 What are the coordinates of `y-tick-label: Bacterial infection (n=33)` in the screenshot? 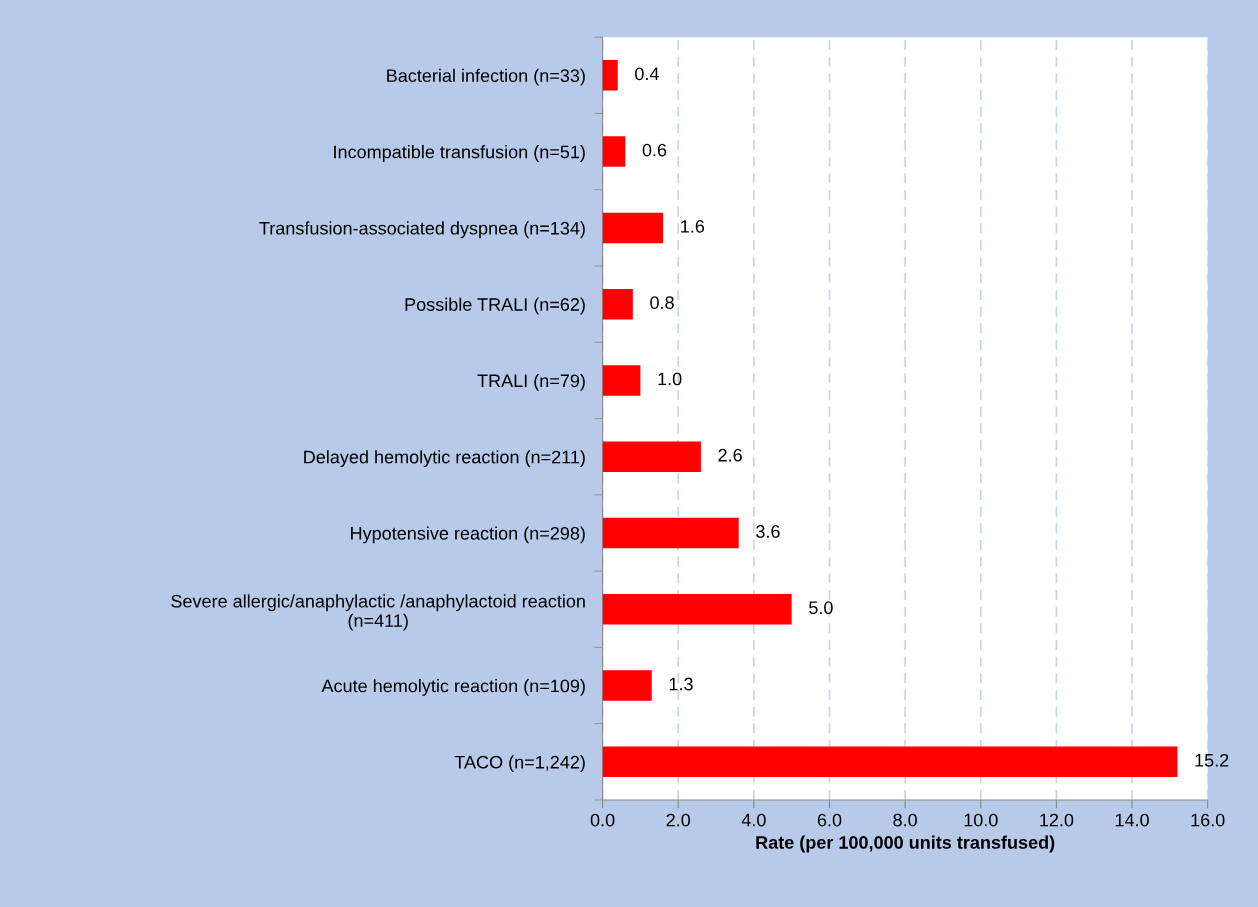 It's located at (486, 77).